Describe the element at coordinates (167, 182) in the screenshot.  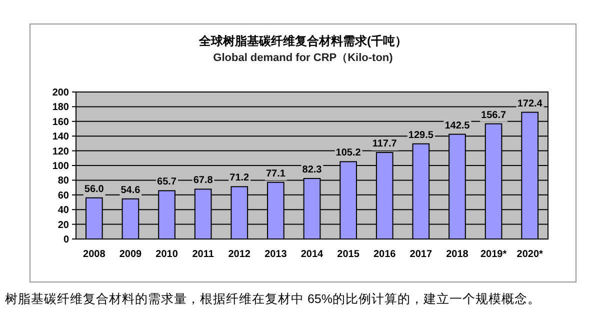
I see `data-label: 65.7` at that location.